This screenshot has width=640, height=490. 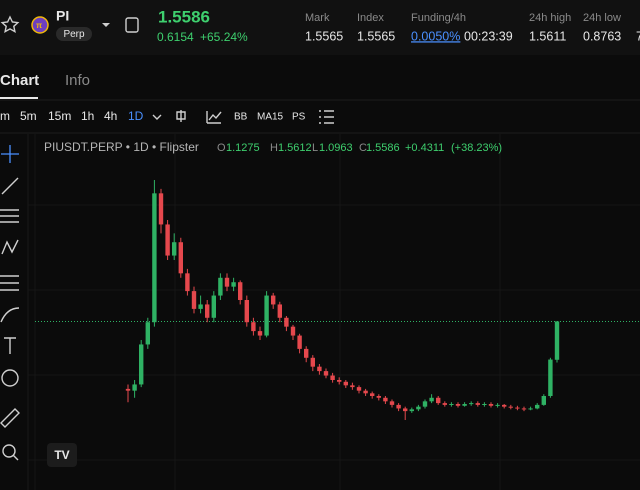 I want to click on fib-tool, so click(x=9, y=216).